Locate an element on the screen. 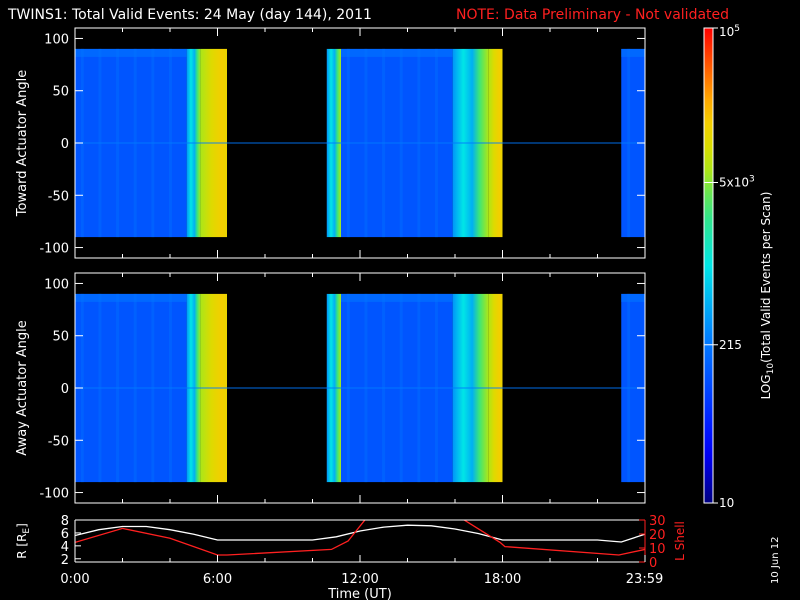 The image size is (800, 600). lshell-tick-label: 30 is located at coordinates (657, 521).